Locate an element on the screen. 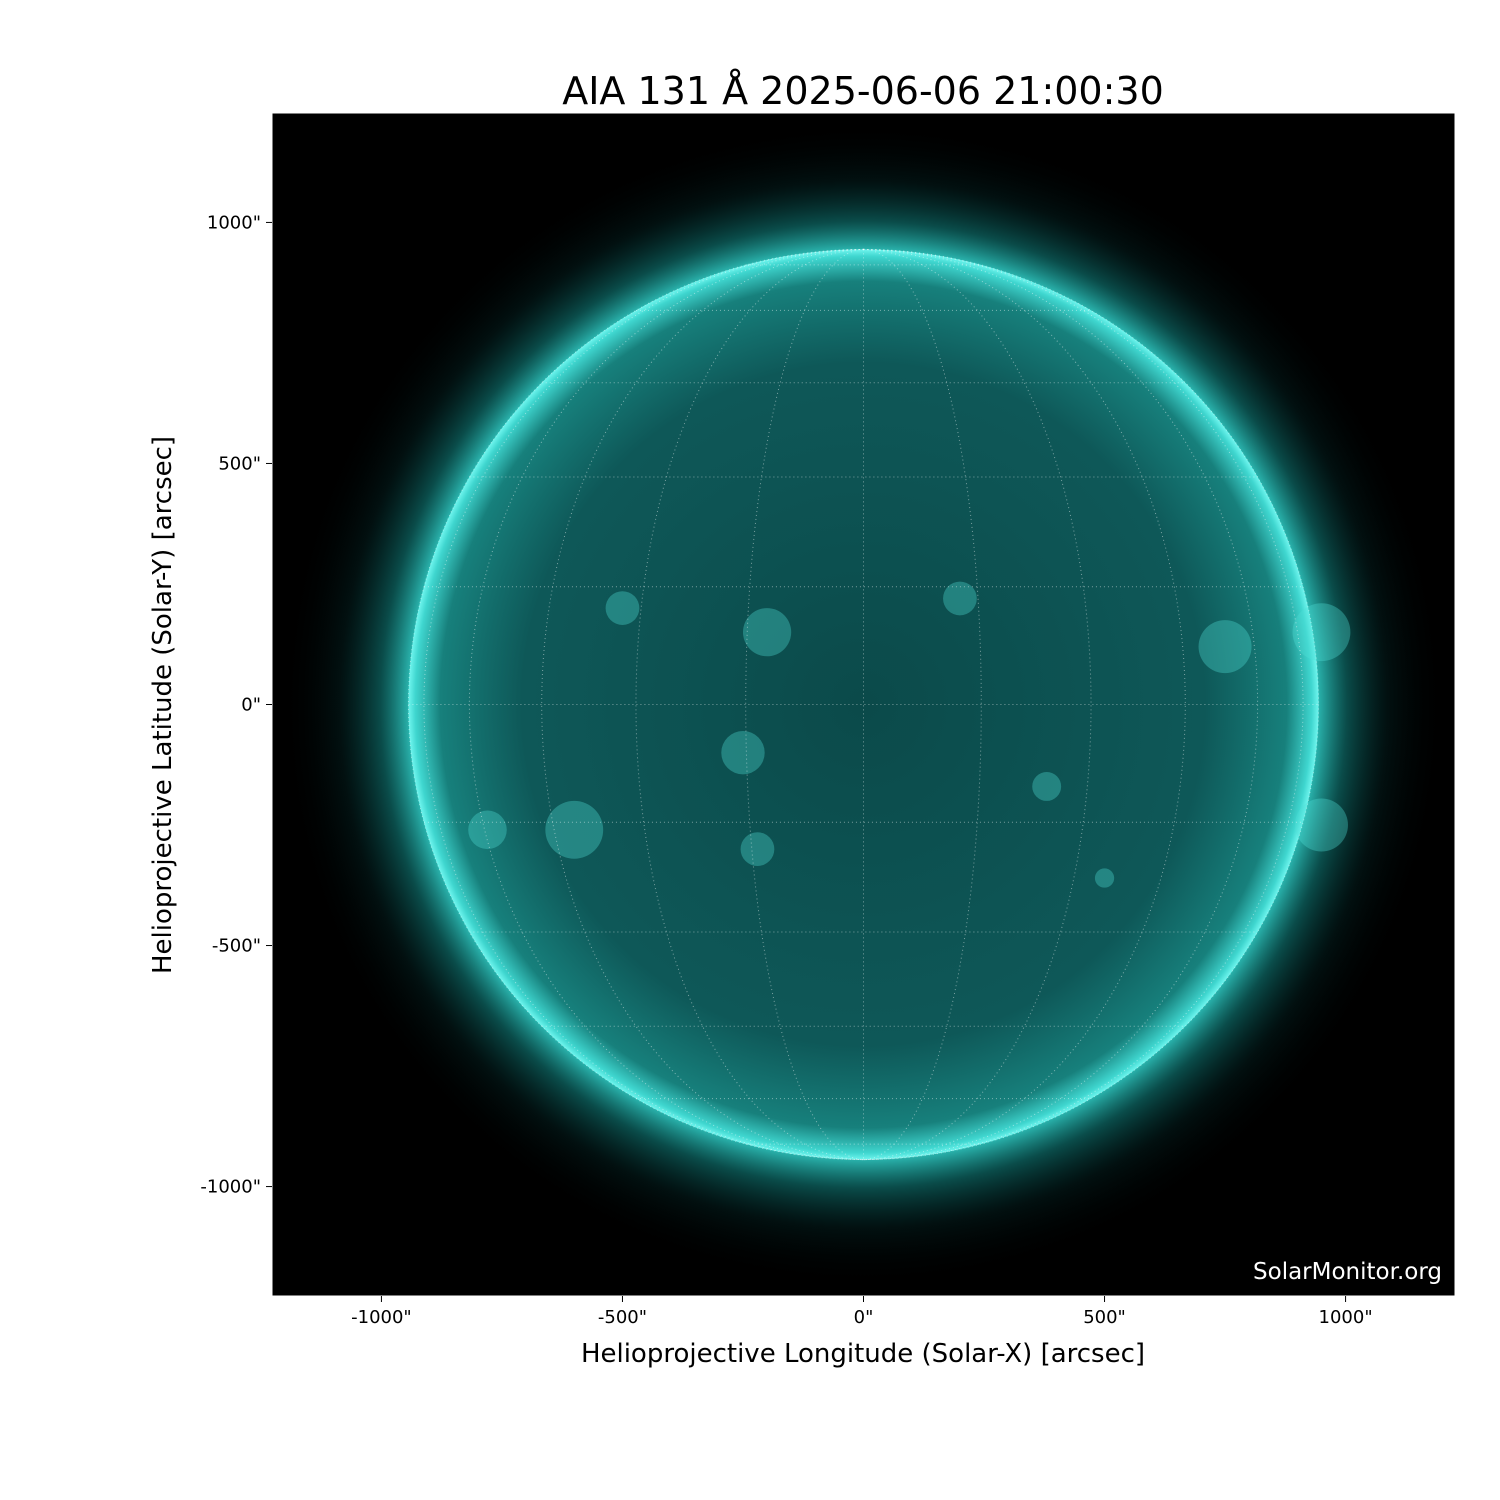  x-tick-label: -1000" is located at coordinates (381, 1317).